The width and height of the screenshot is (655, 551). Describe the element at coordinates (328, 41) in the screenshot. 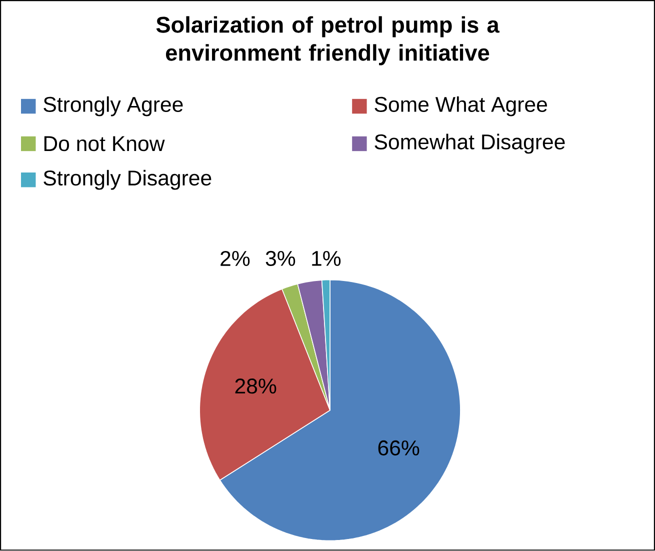

I see `chart-title: Solarization of petrol pump is a environment friendly initiative` at that location.